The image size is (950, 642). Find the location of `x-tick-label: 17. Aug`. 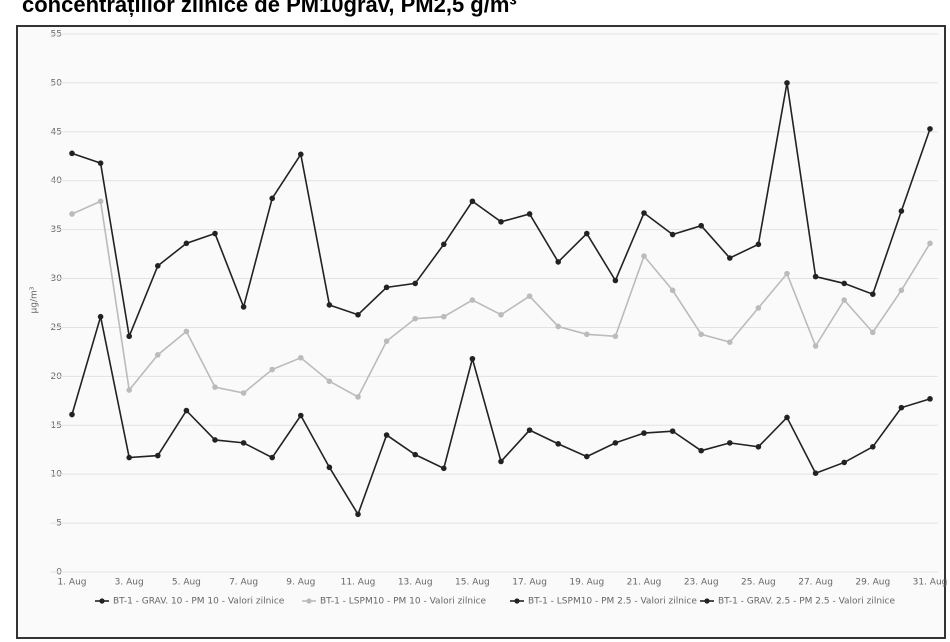

x-tick-label: 17. Aug is located at coordinates (529, 583).